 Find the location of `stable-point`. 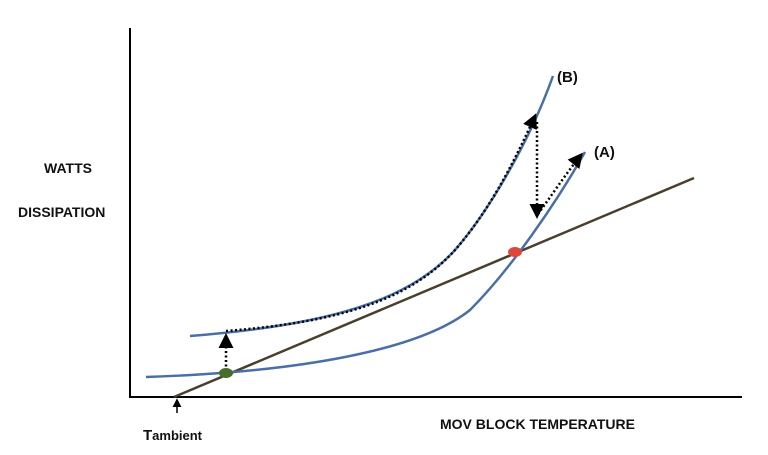

stable-point is located at coordinates (226, 373).